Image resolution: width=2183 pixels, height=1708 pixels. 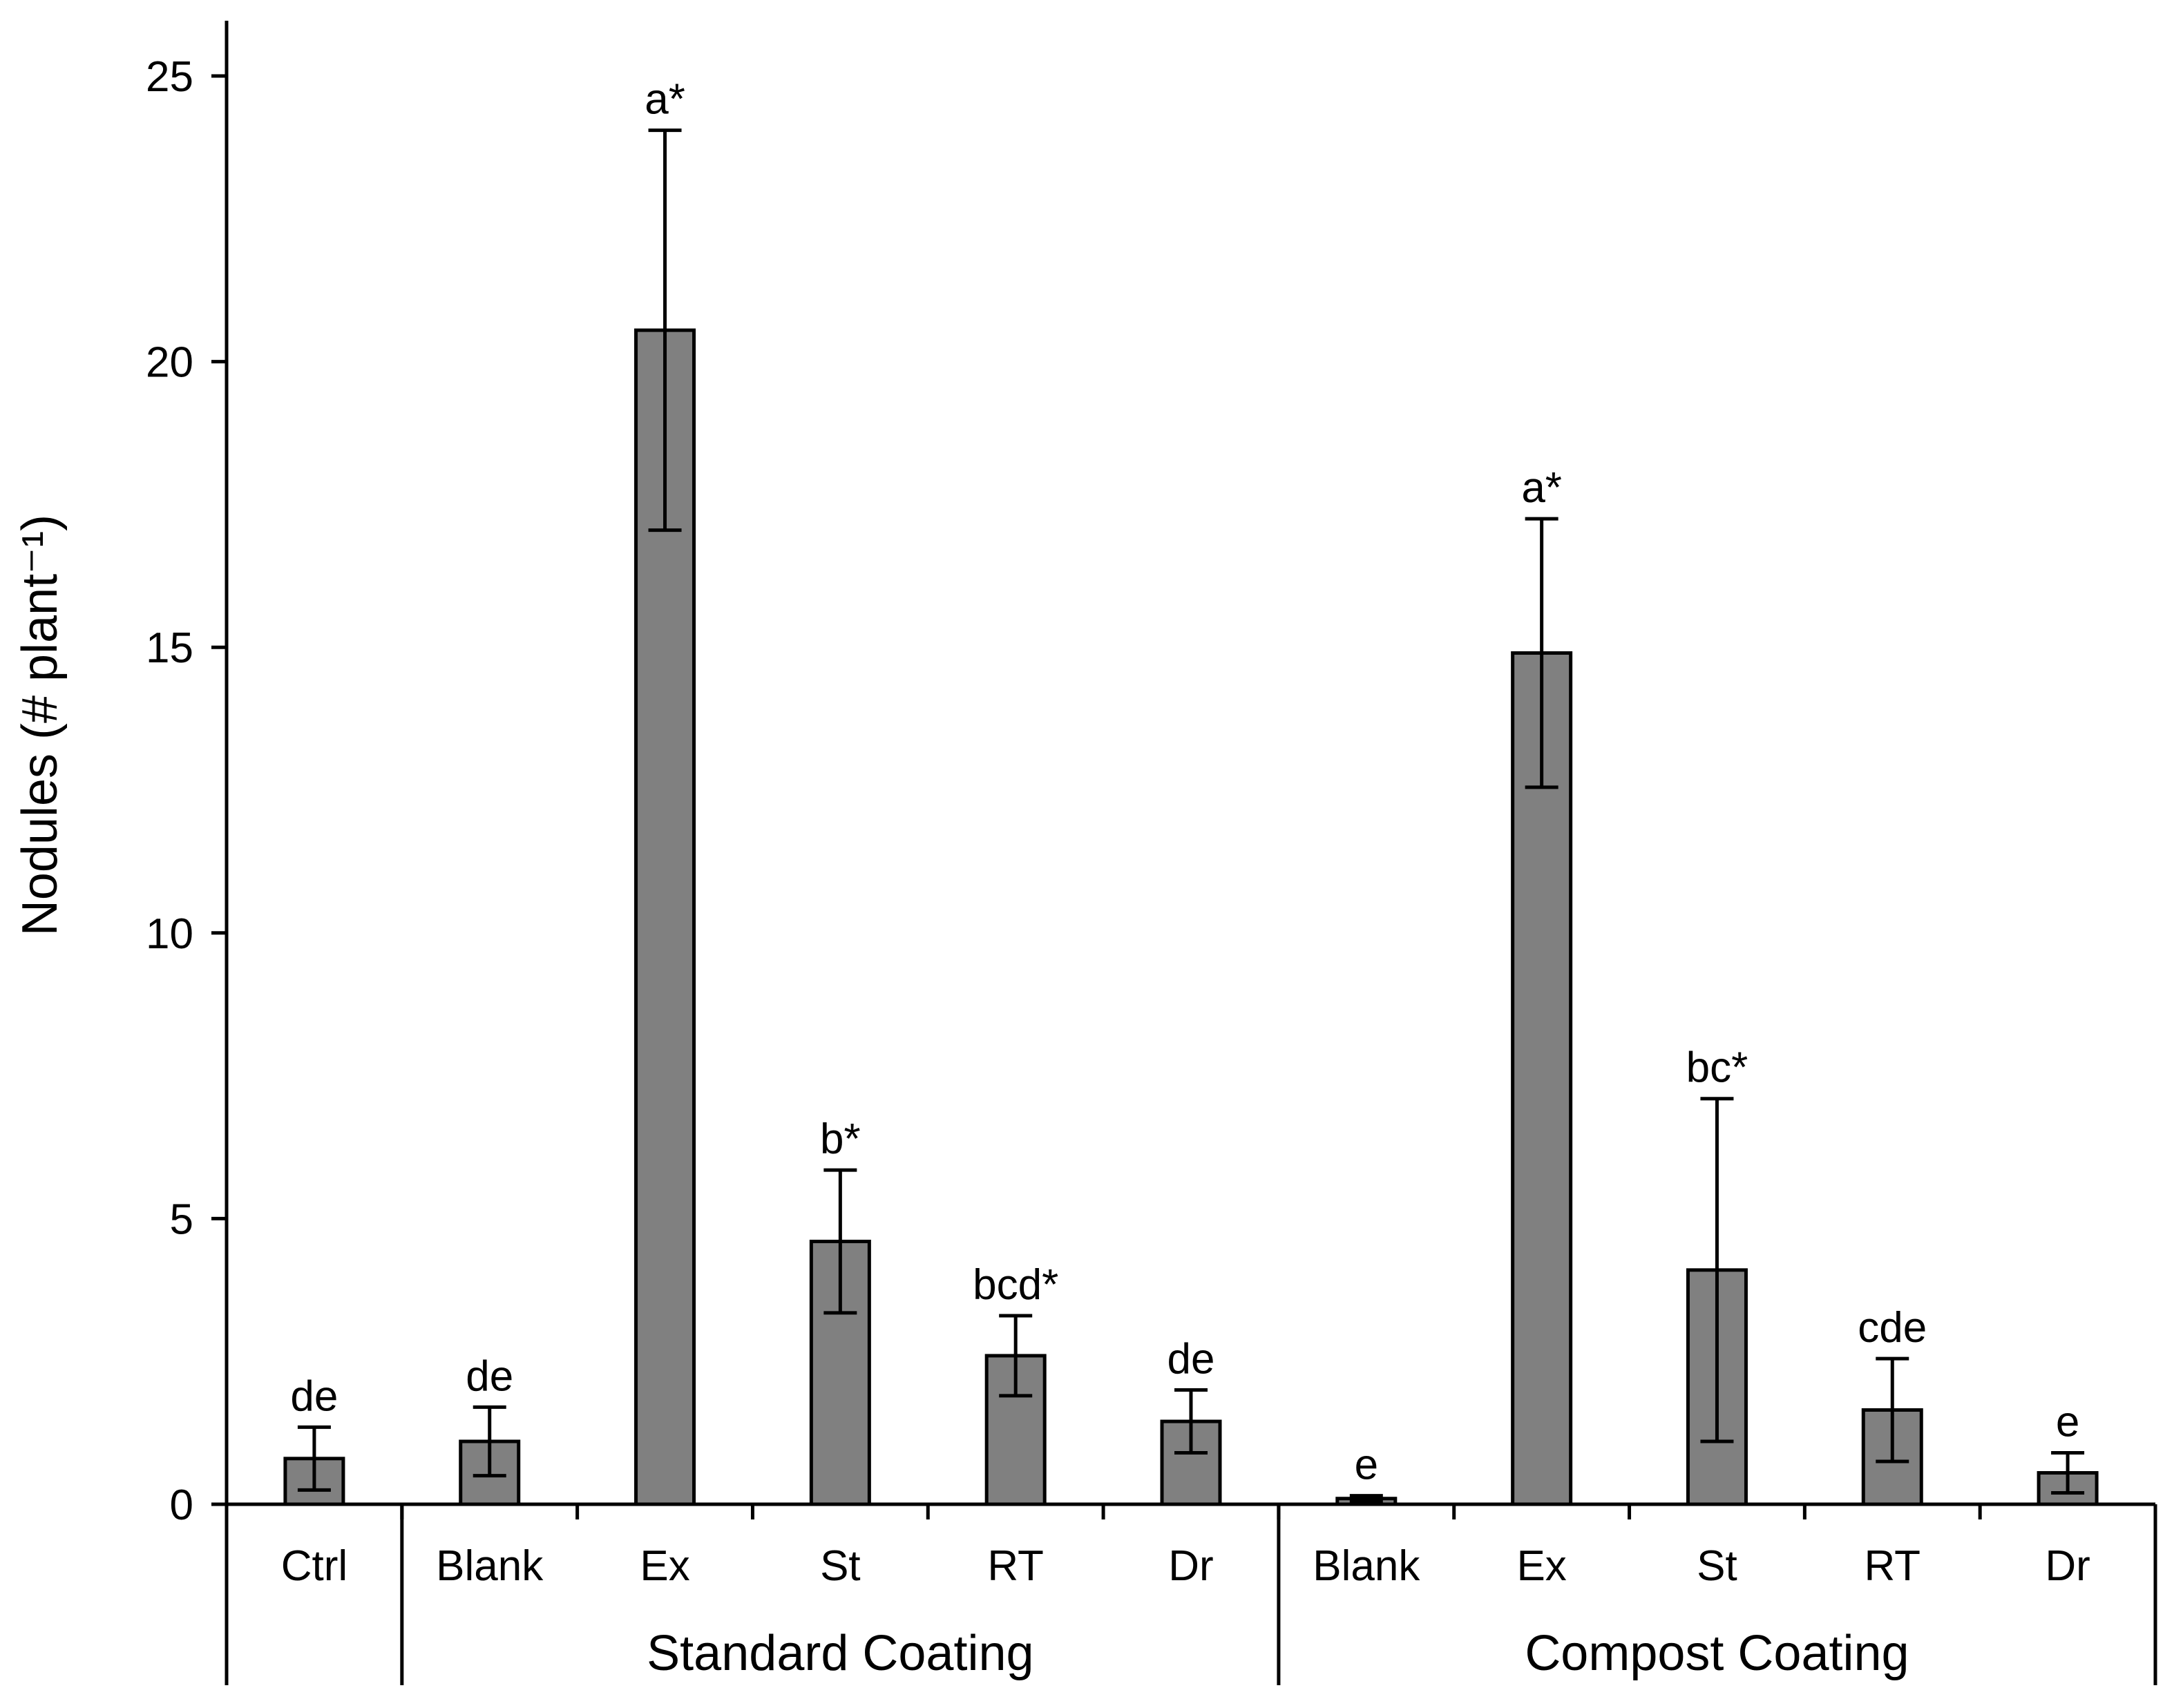 What do you see at coordinates (840, 1654) in the screenshot?
I see `group-label: Standard Coating` at bounding box center [840, 1654].